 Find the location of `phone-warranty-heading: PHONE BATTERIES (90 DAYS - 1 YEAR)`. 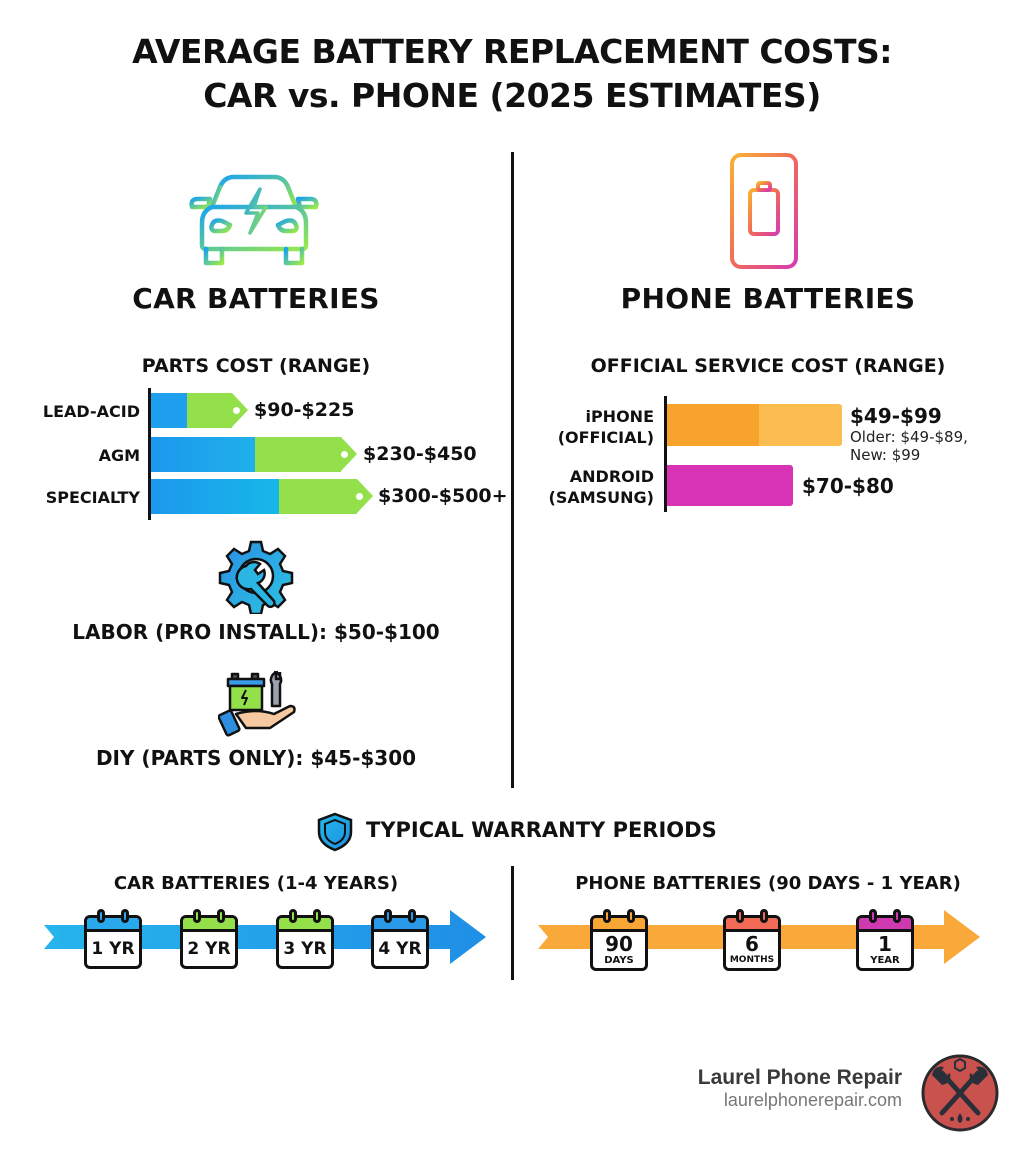

phone-warranty-heading: PHONE BATTERIES (90 DAYS - 1 YEAR) is located at coordinates (768, 883).